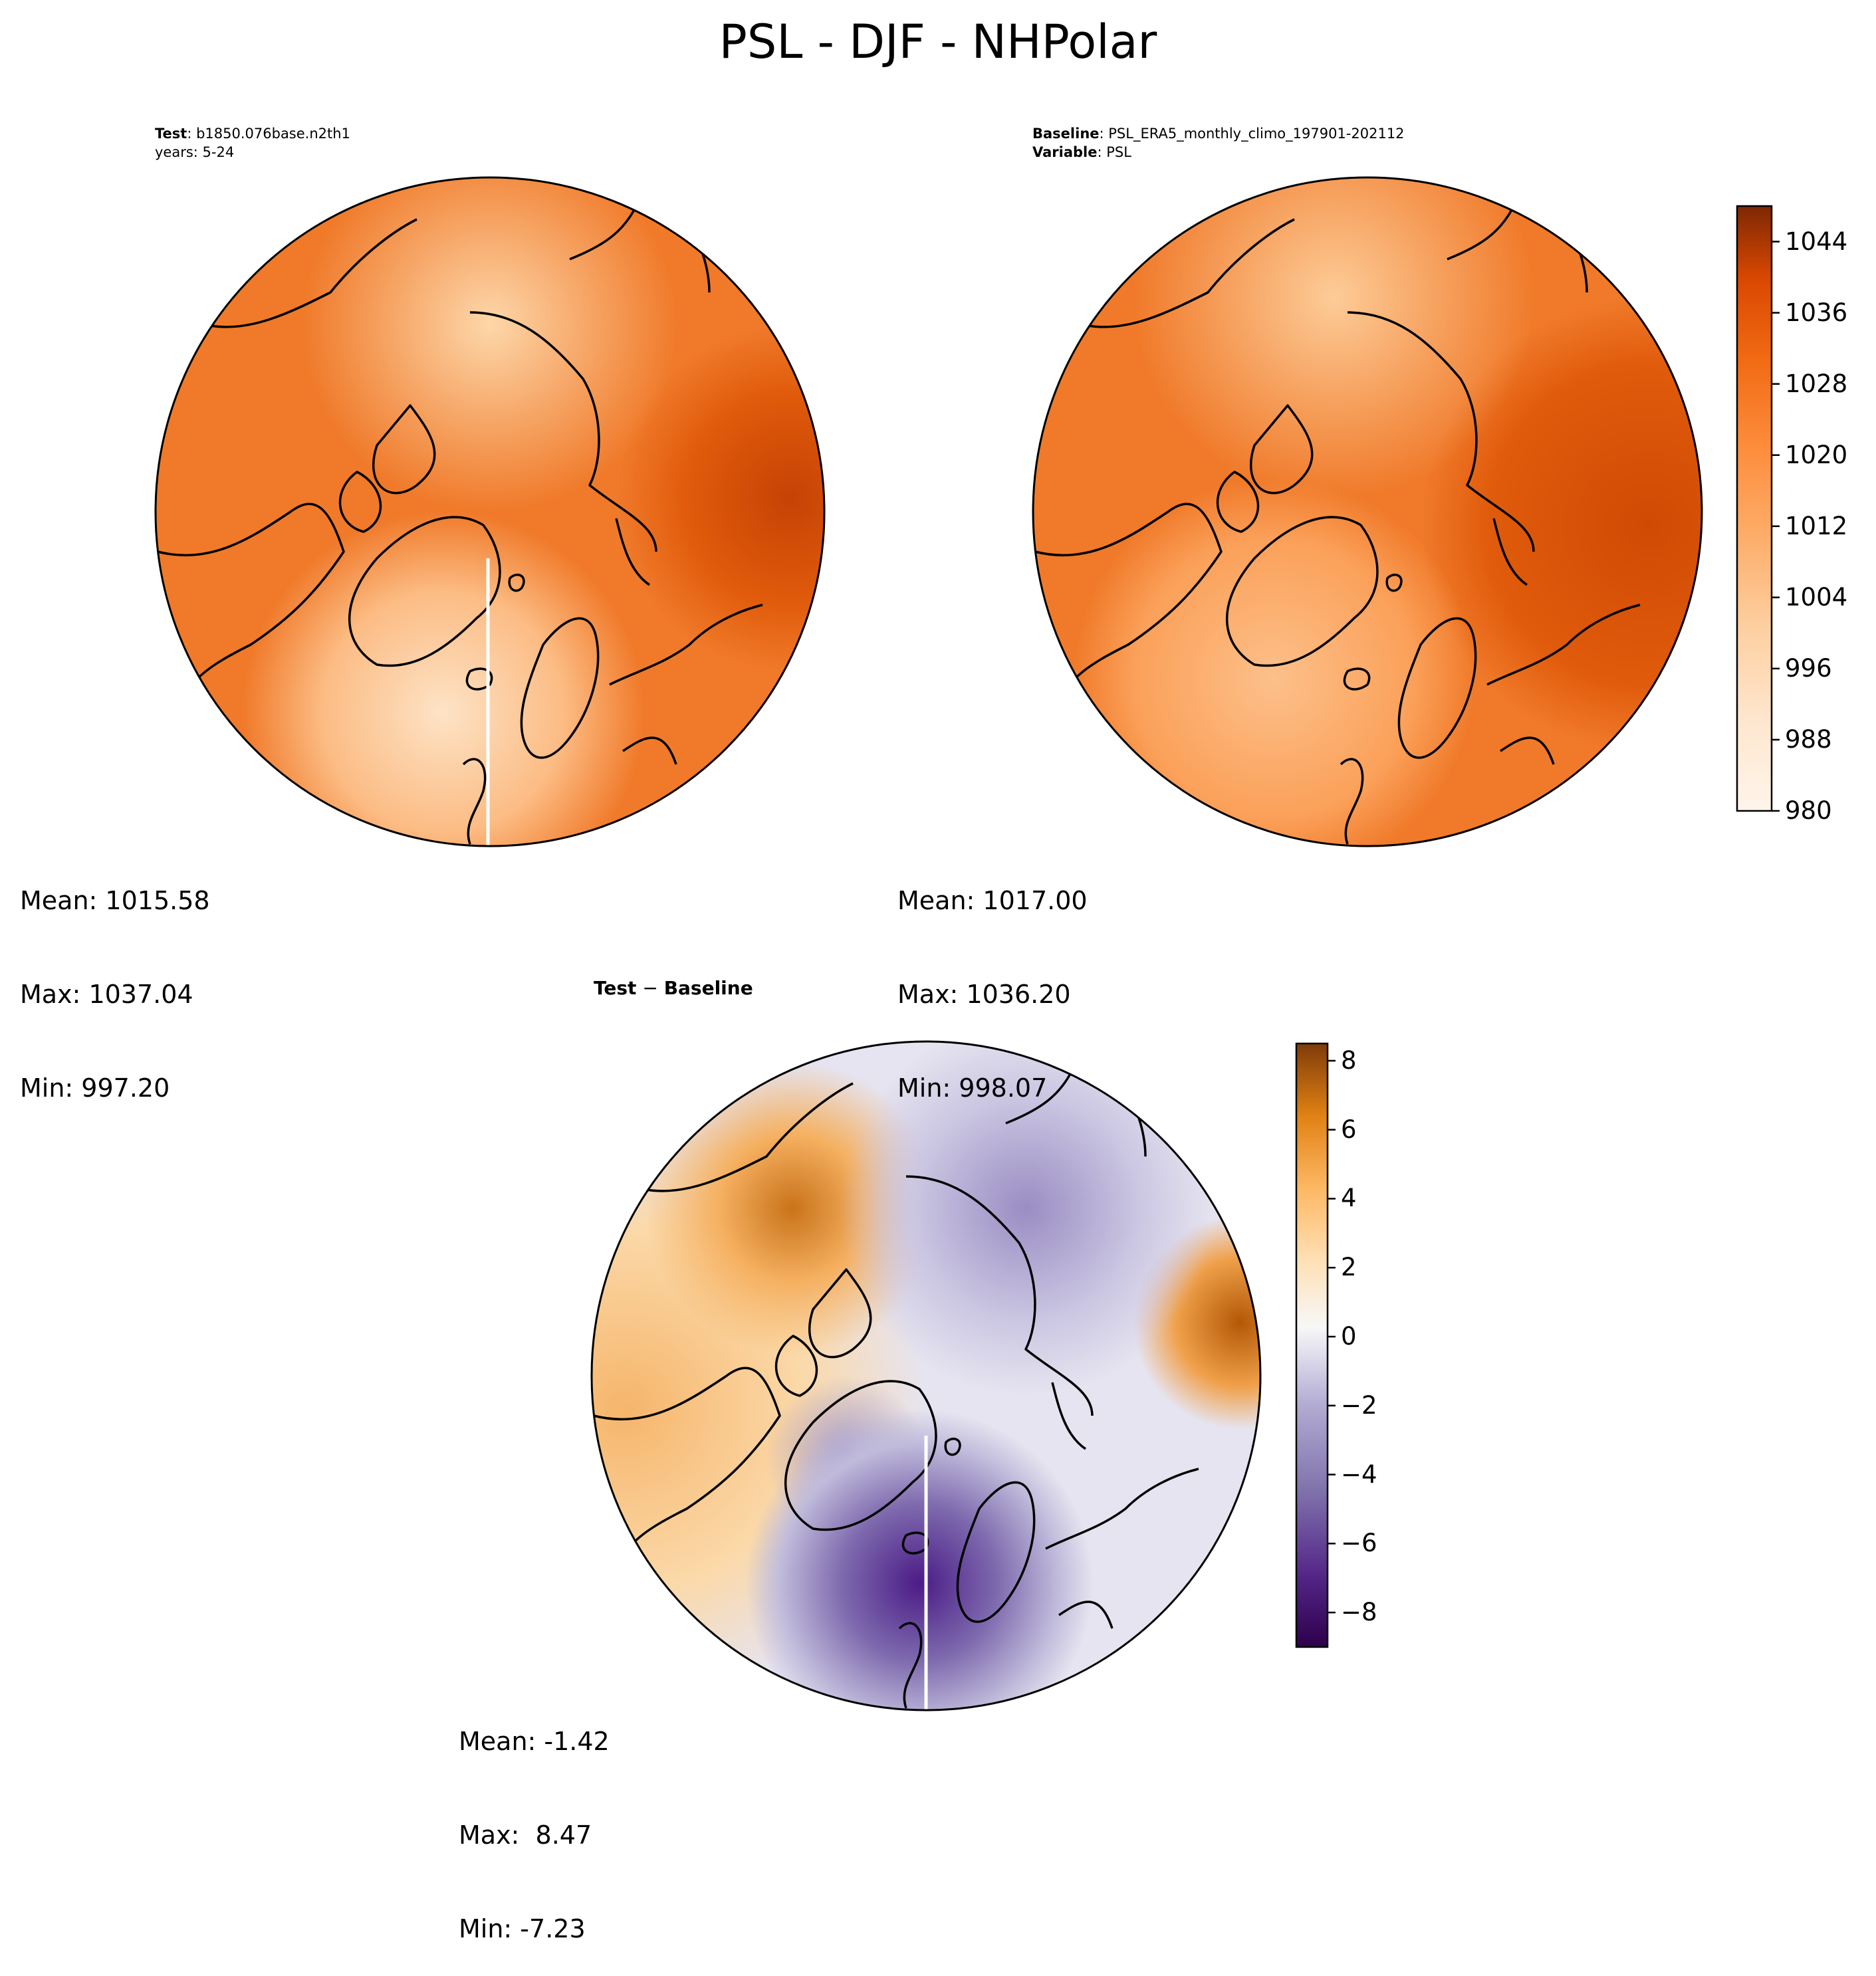 The width and height of the screenshot is (1876, 1976). Describe the element at coordinates (1816, 596) in the screenshot. I see `absolute-tick-label: 1004` at that location.